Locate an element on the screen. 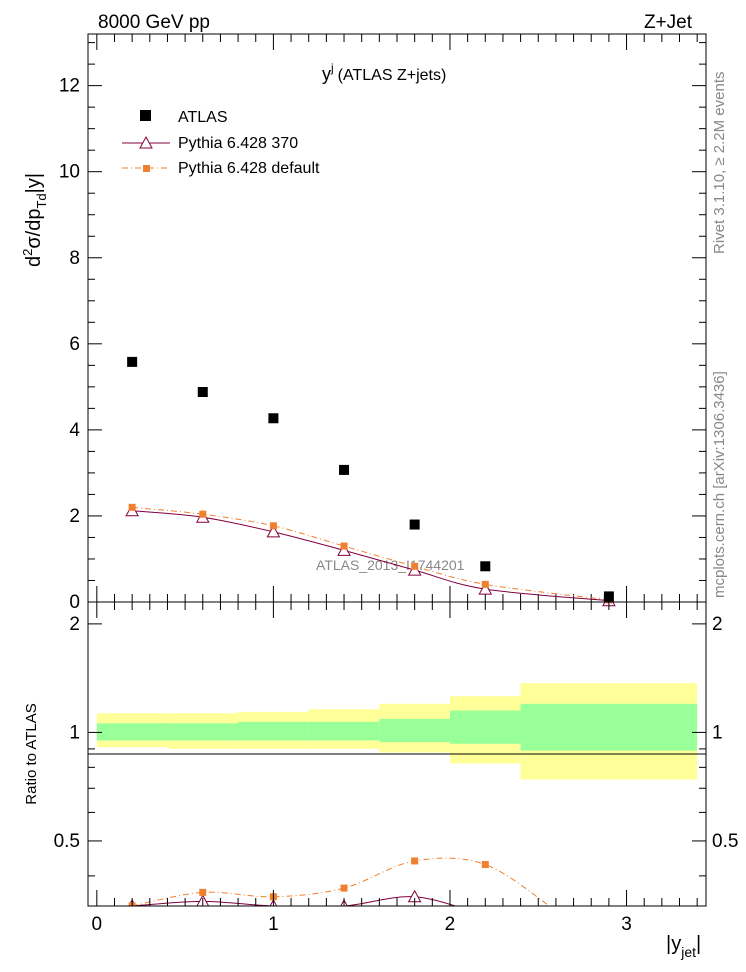 The height and width of the screenshot is (972, 746). plot-title-main: y is located at coordinates (326, 74).